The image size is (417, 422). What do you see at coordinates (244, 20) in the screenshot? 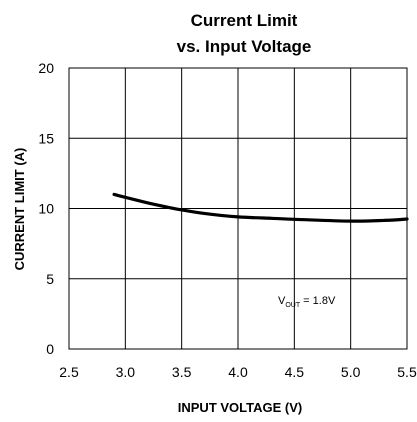
I see `chart-title-line1: Current Limit` at bounding box center [244, 20].